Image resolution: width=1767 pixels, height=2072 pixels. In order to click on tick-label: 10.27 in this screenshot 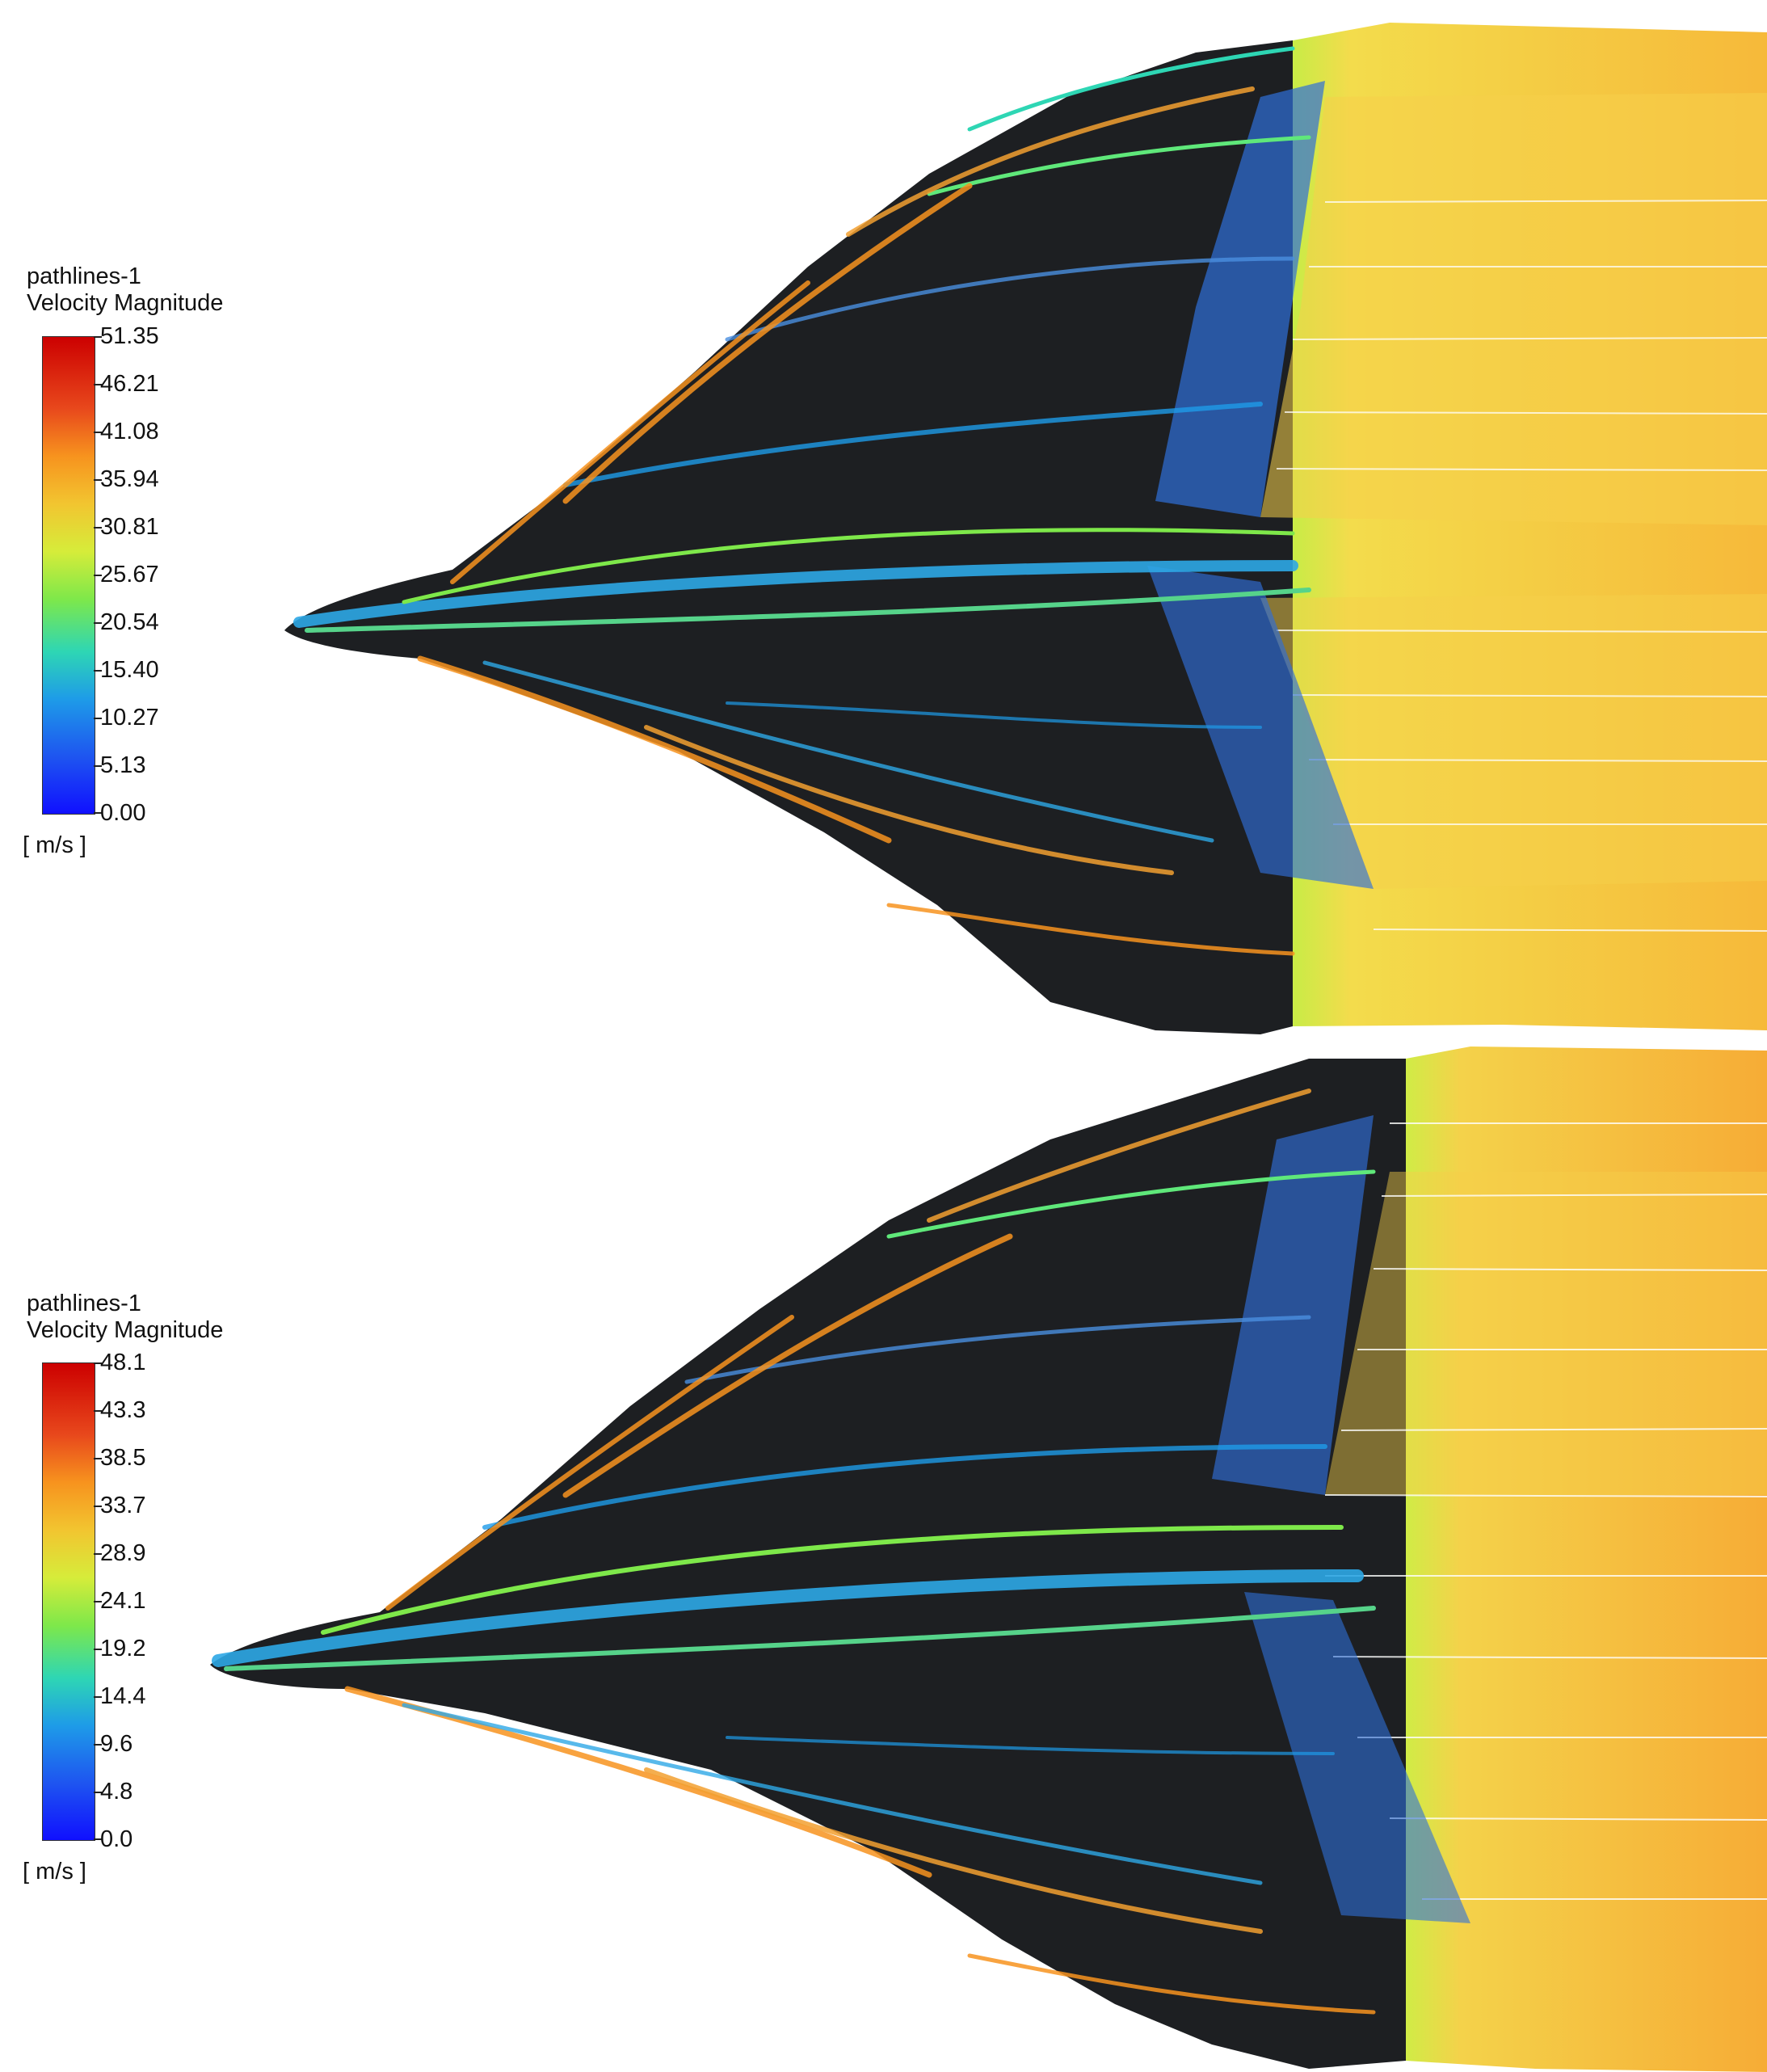, I will do `click(129, 718)`.